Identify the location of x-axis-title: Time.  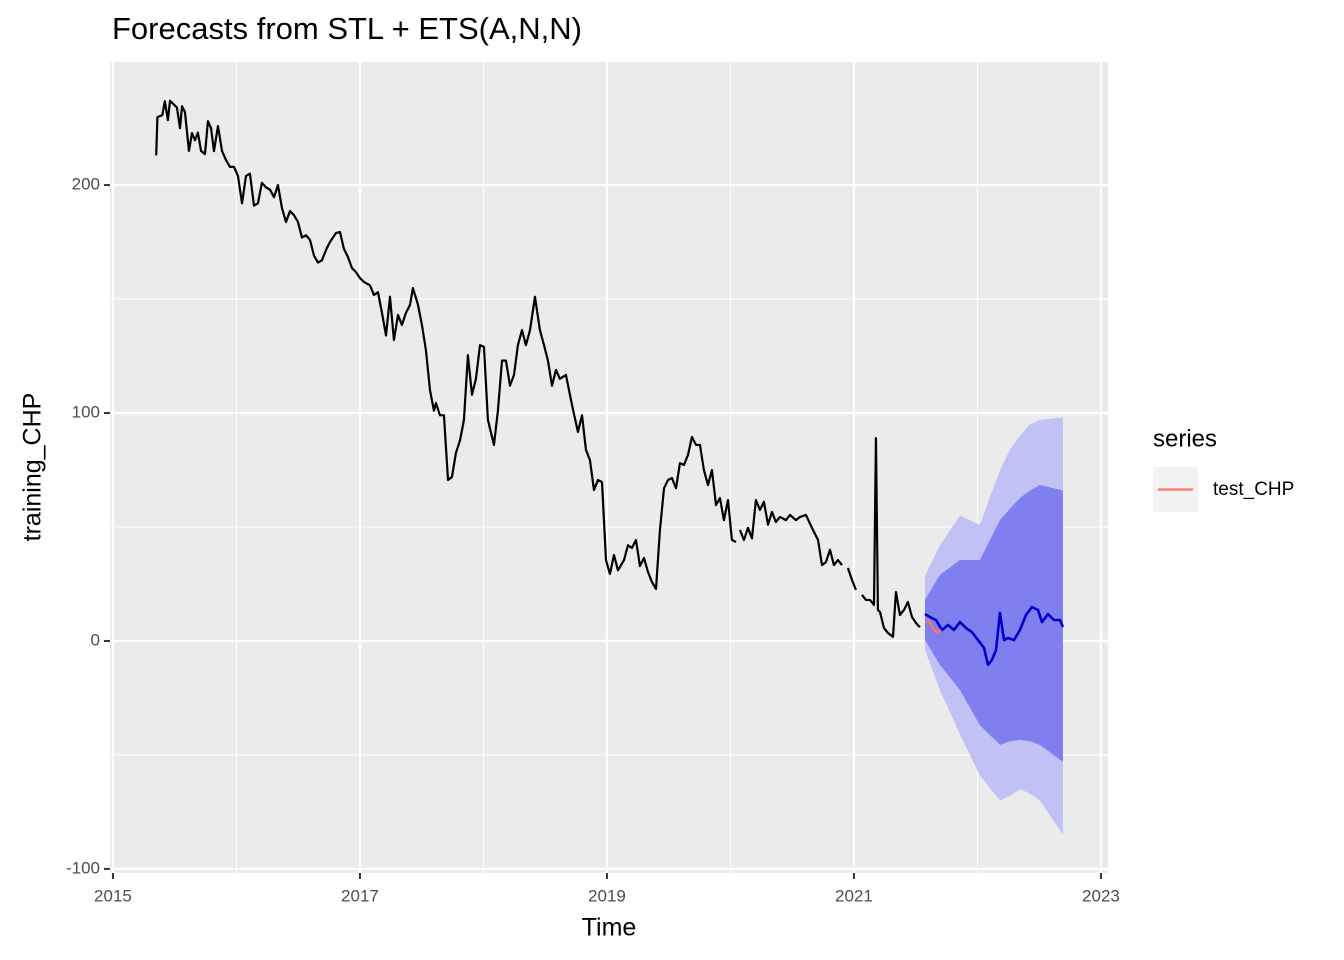
(609, 928).